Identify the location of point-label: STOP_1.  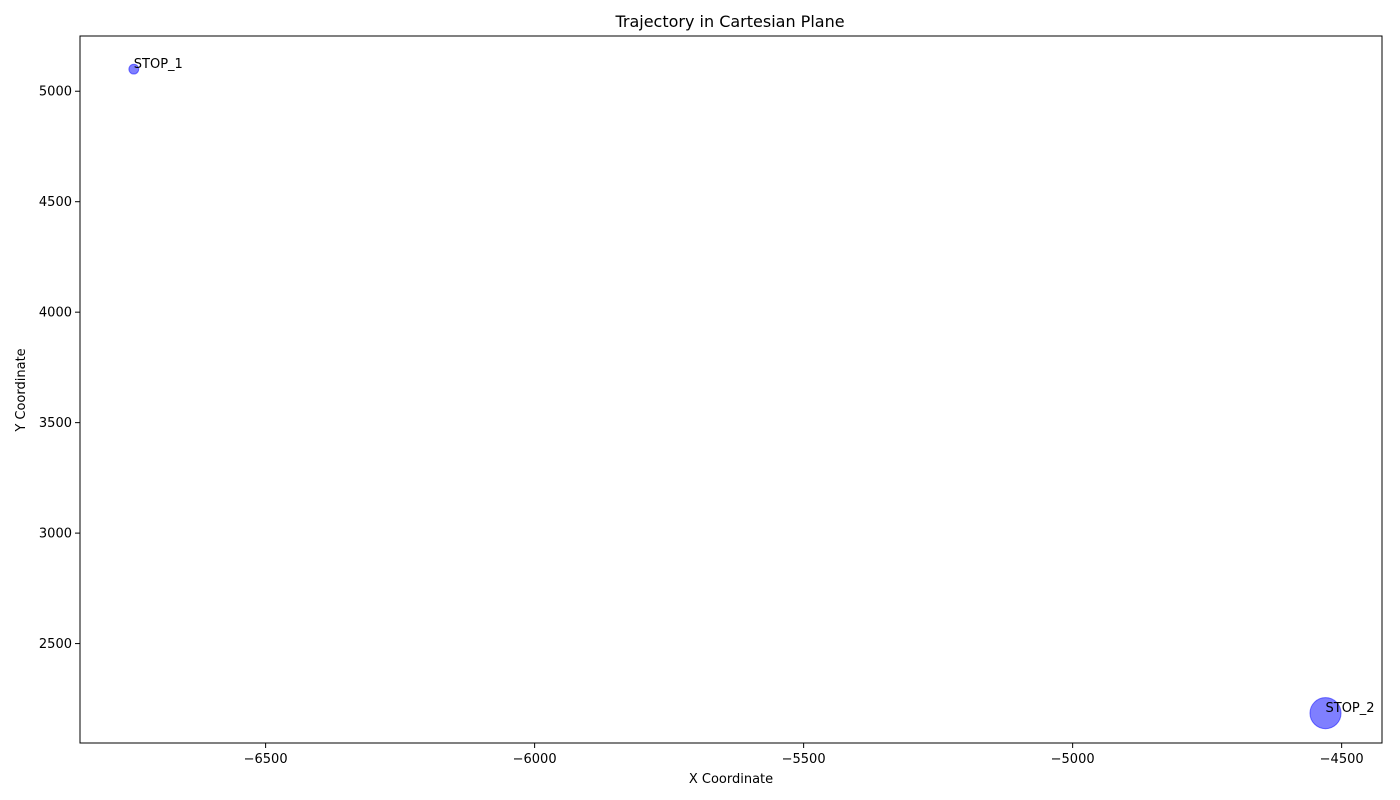
(158, 64).